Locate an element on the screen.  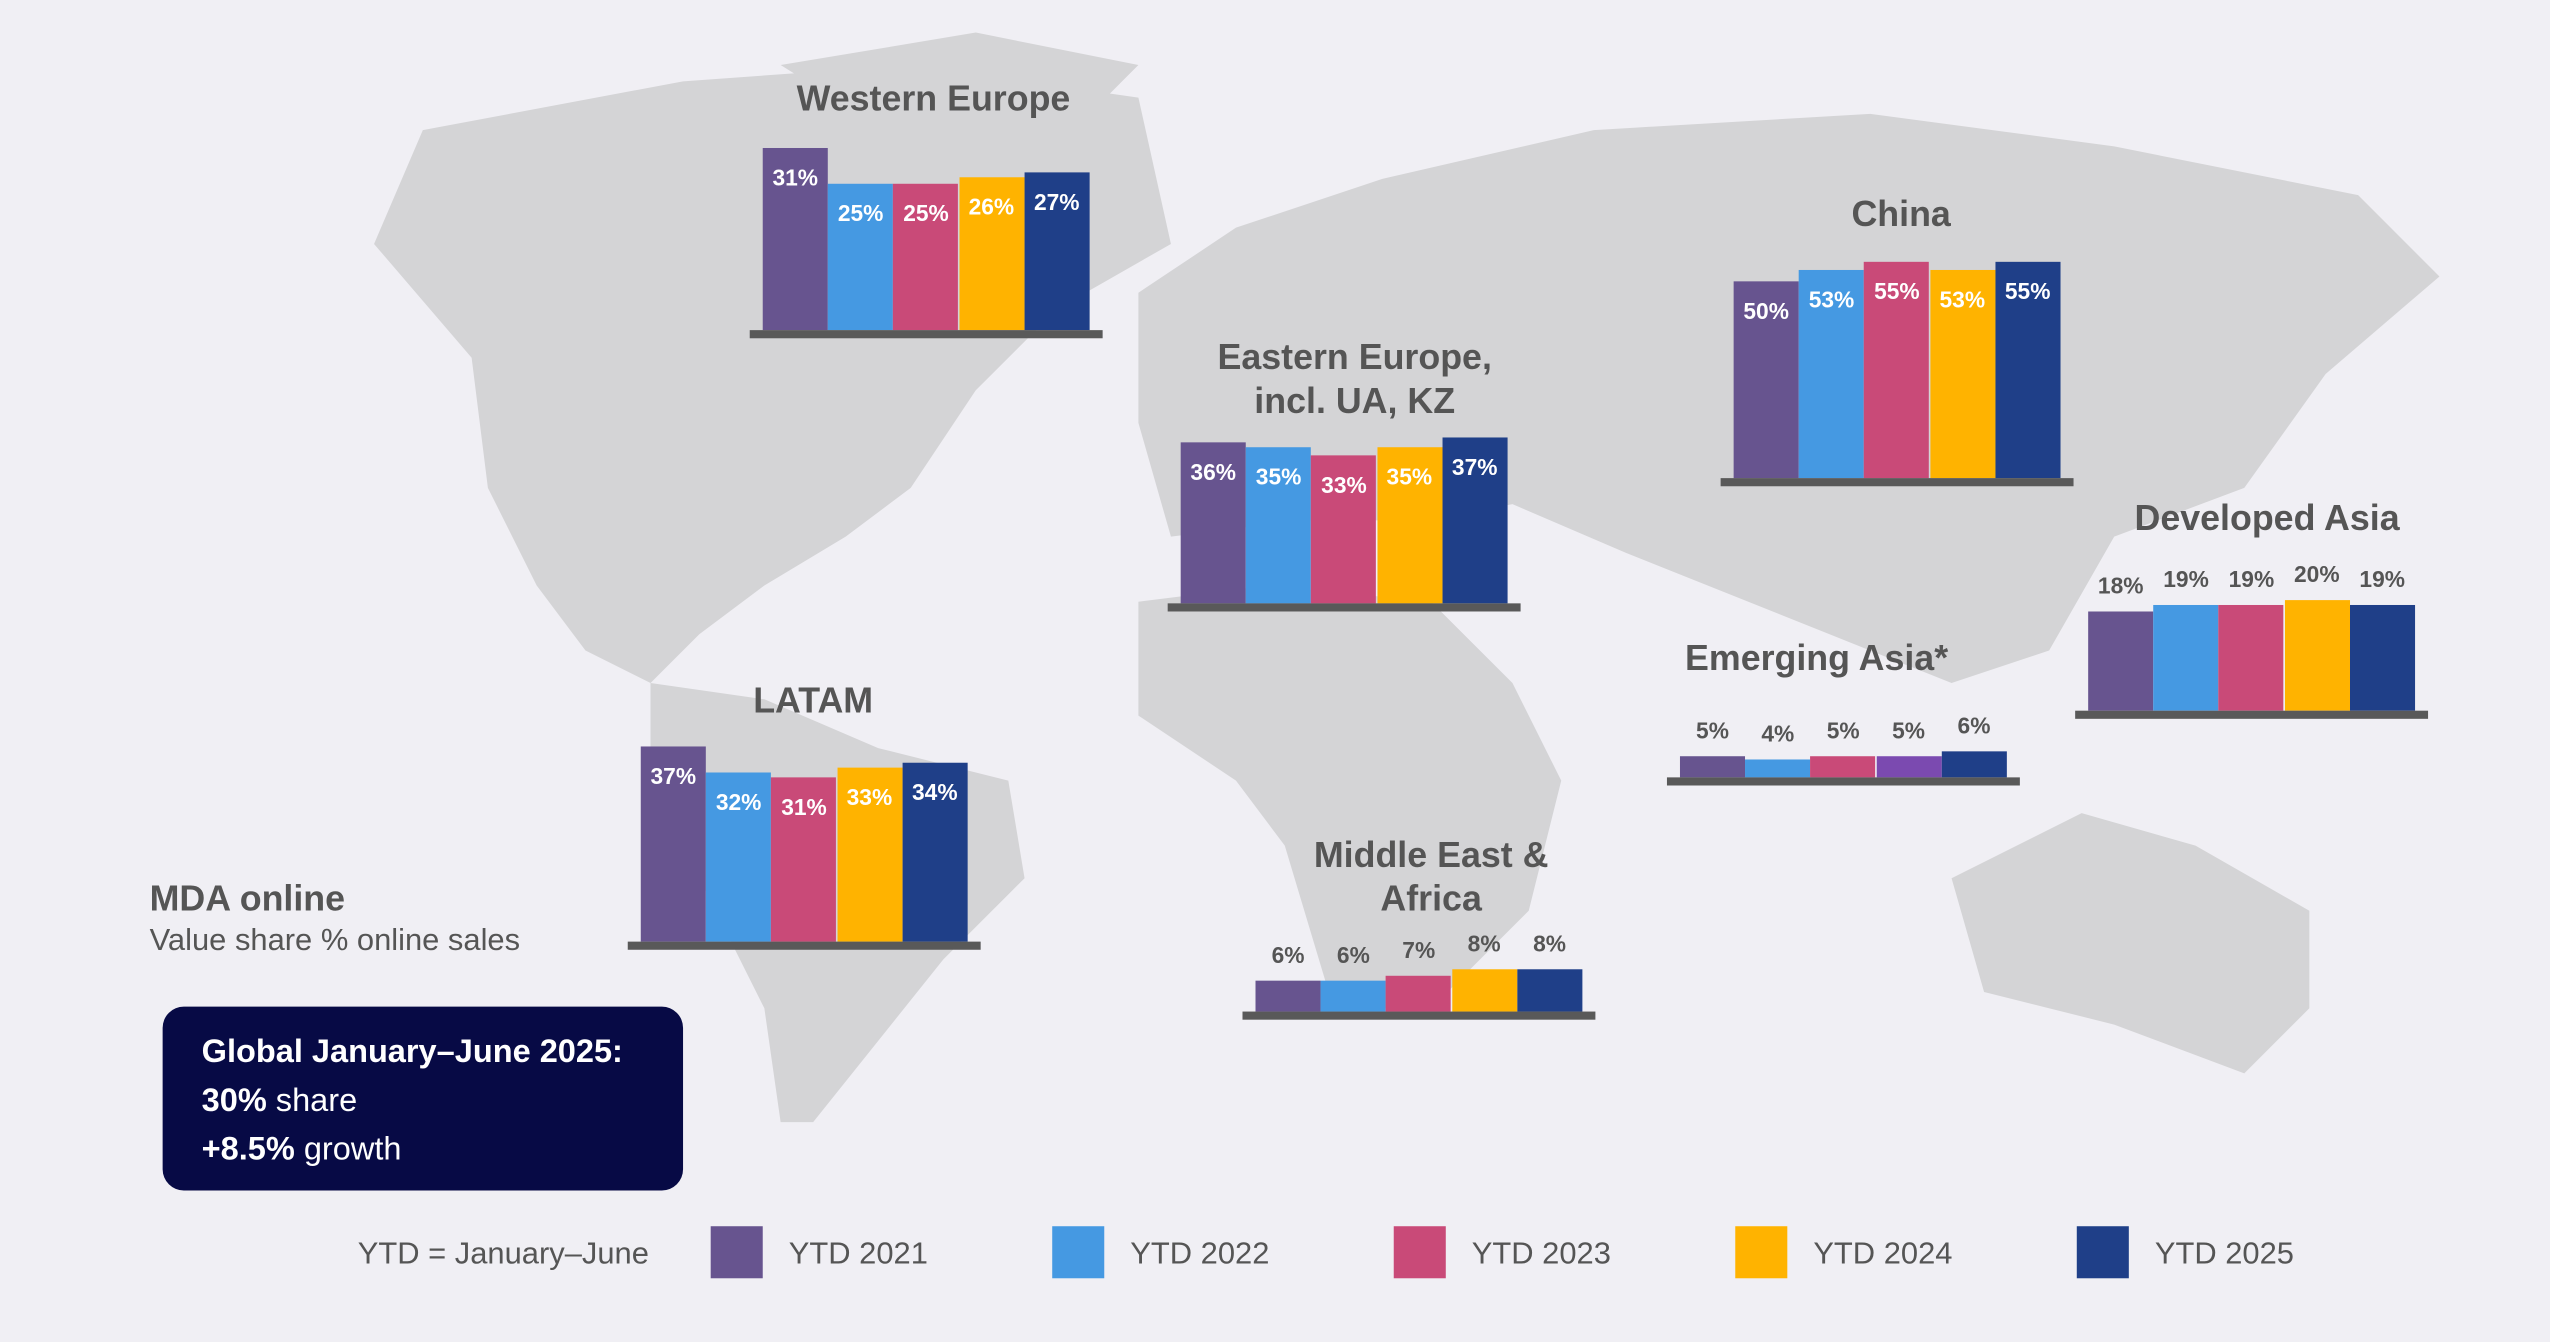
bar-middle-east-africa-ytd-2024 is located at coordinates (1484, 990).